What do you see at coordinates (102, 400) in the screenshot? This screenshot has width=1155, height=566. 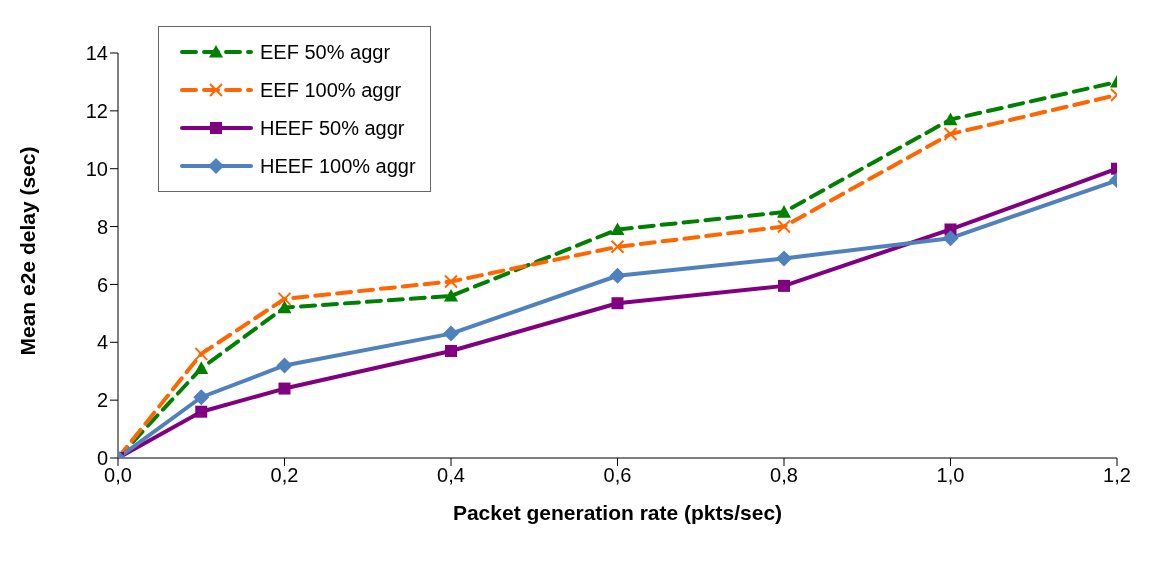 I see `y-tick-label: 2` at bounding box center [102, 400].